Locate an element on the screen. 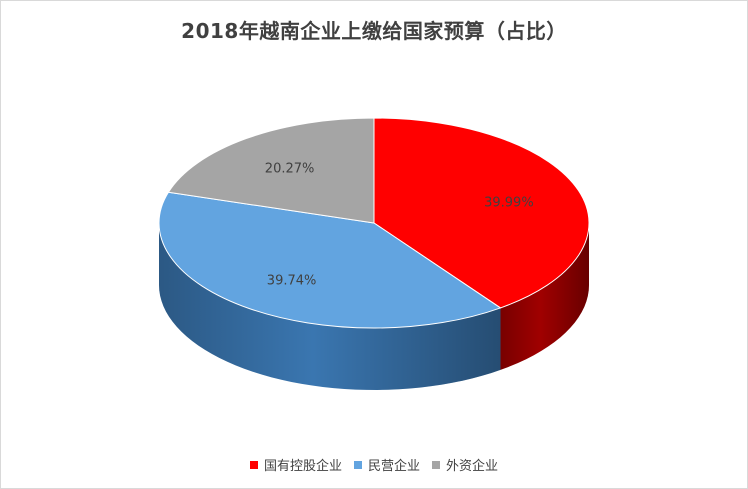  legend-item-foreign: 外资企业 is located at coordinates (465, 464).